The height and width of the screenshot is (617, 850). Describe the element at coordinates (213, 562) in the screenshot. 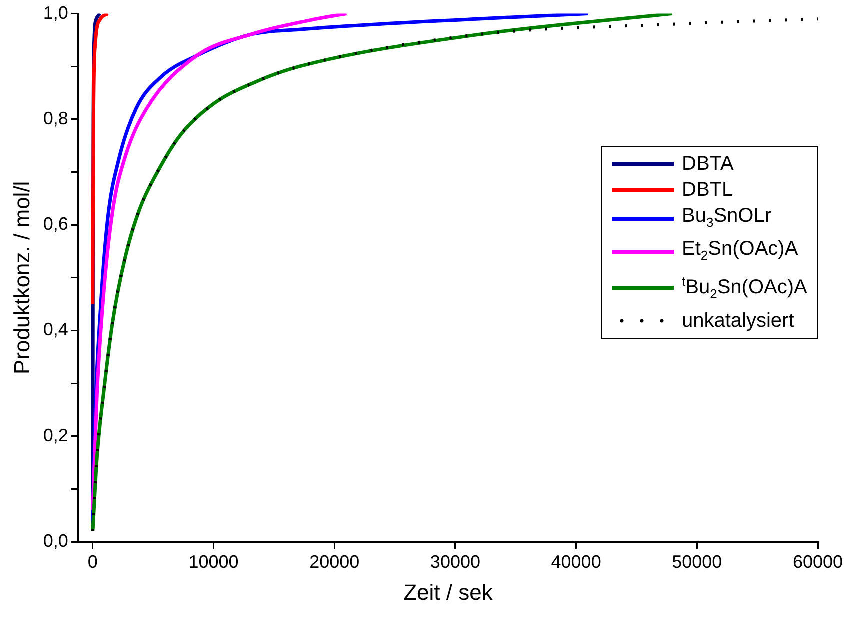

I see `x-tick-label: 10000` at that location.